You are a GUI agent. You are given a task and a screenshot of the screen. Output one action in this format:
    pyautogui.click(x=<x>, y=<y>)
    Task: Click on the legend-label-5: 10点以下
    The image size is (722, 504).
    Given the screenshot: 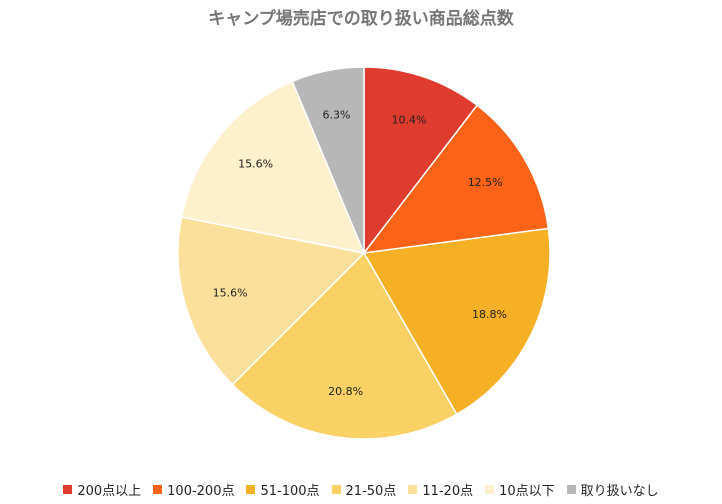 What is the action you would take?
    pyautogui.click(x=527, y=491)
    